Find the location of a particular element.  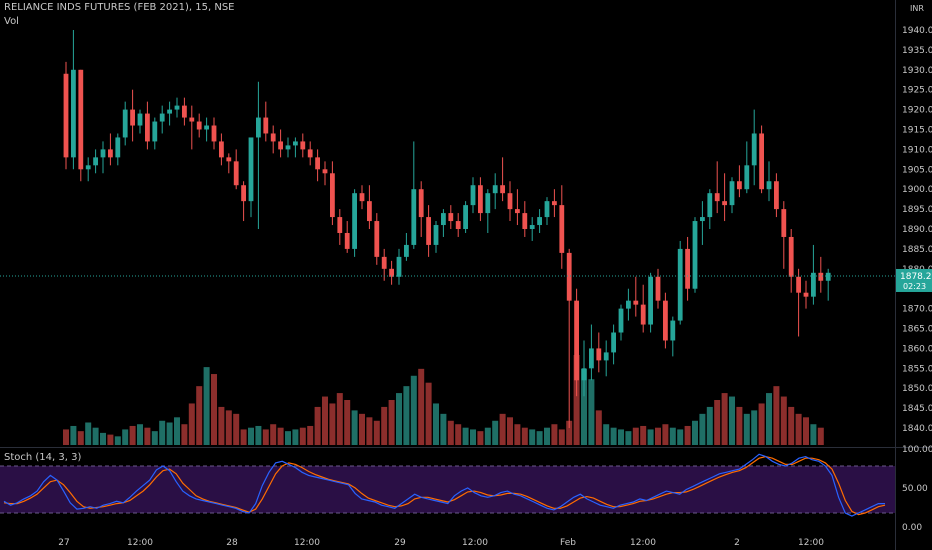

stoch-tick: 0.00 is located at coordinates (912, 528).